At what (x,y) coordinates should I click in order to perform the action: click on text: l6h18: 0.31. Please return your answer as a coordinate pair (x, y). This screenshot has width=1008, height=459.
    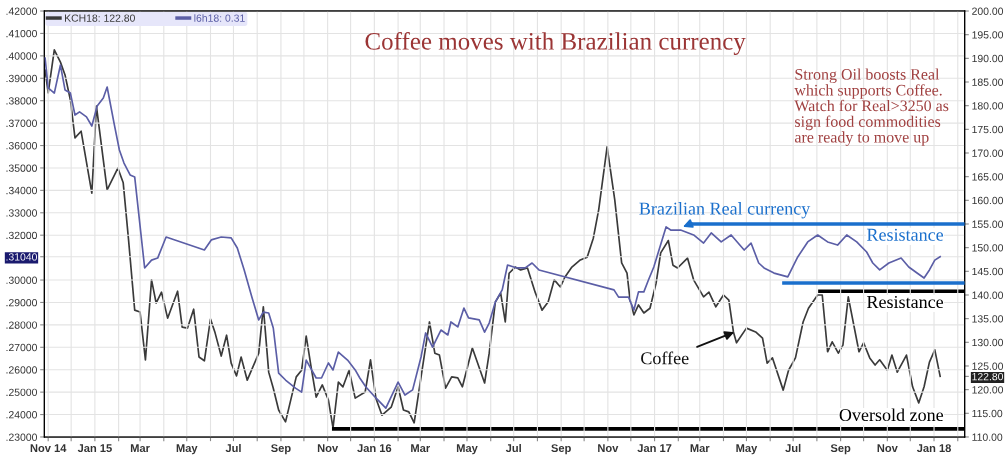
    Looking at the image, I should click on (219, 18).